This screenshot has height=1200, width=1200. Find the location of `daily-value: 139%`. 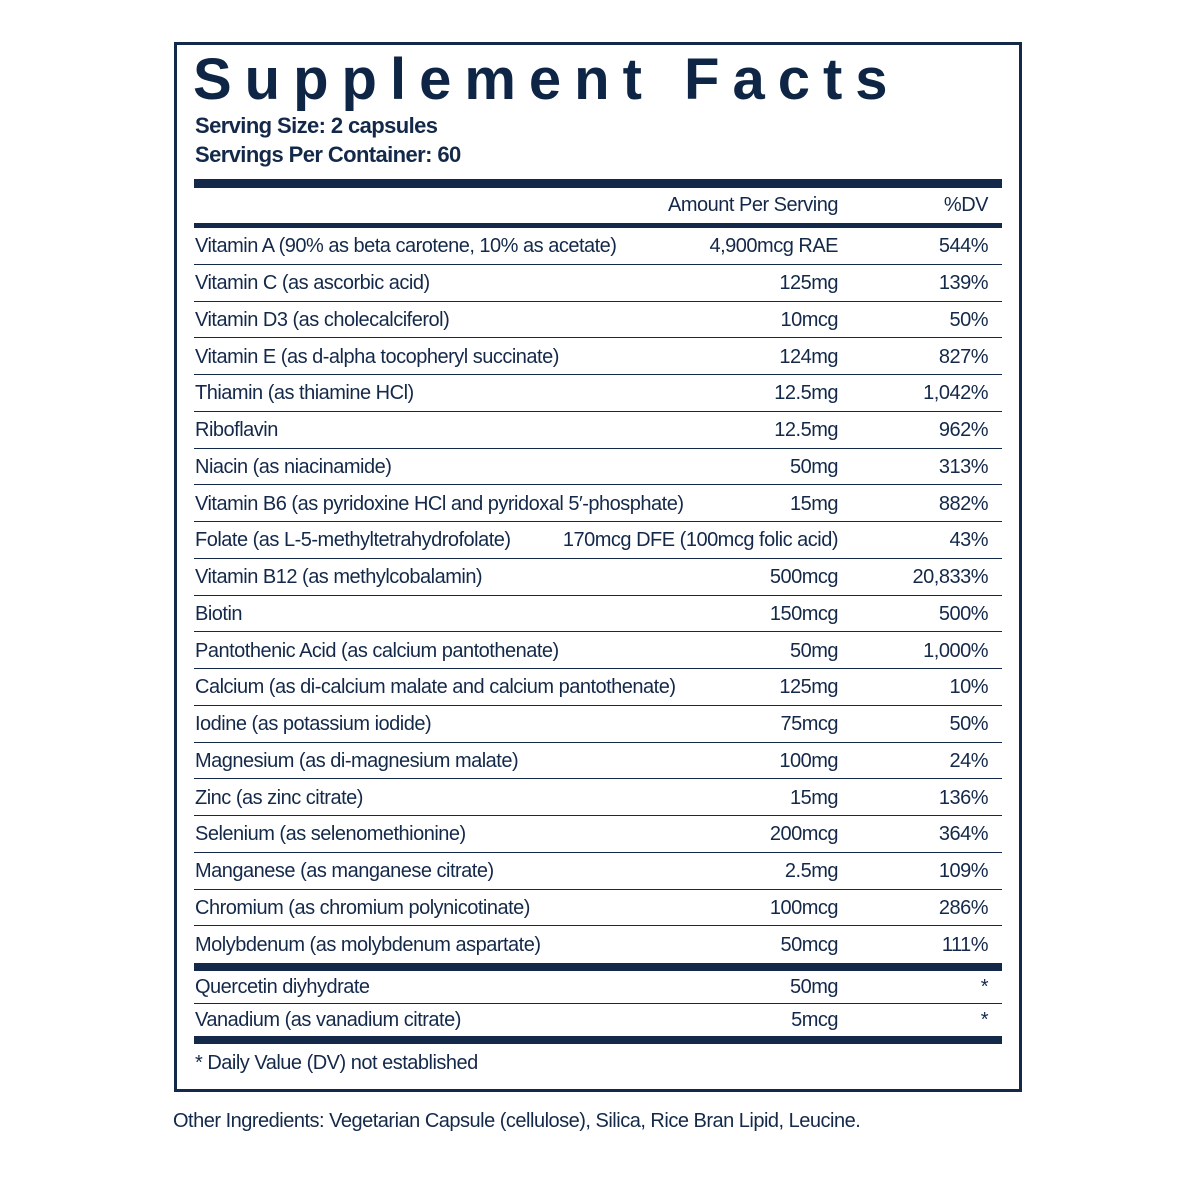

daily-value: 139% is located at coordinates (963, 283).